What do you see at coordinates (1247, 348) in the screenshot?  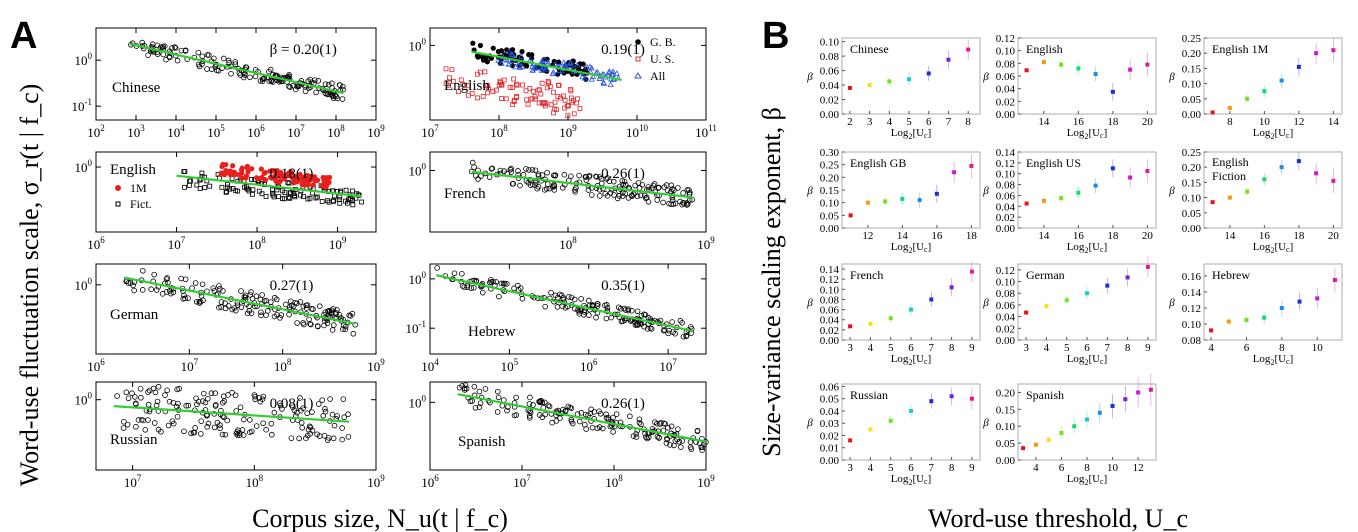 I see `x-tick-label: 6` at bounding box center [1247, 348].